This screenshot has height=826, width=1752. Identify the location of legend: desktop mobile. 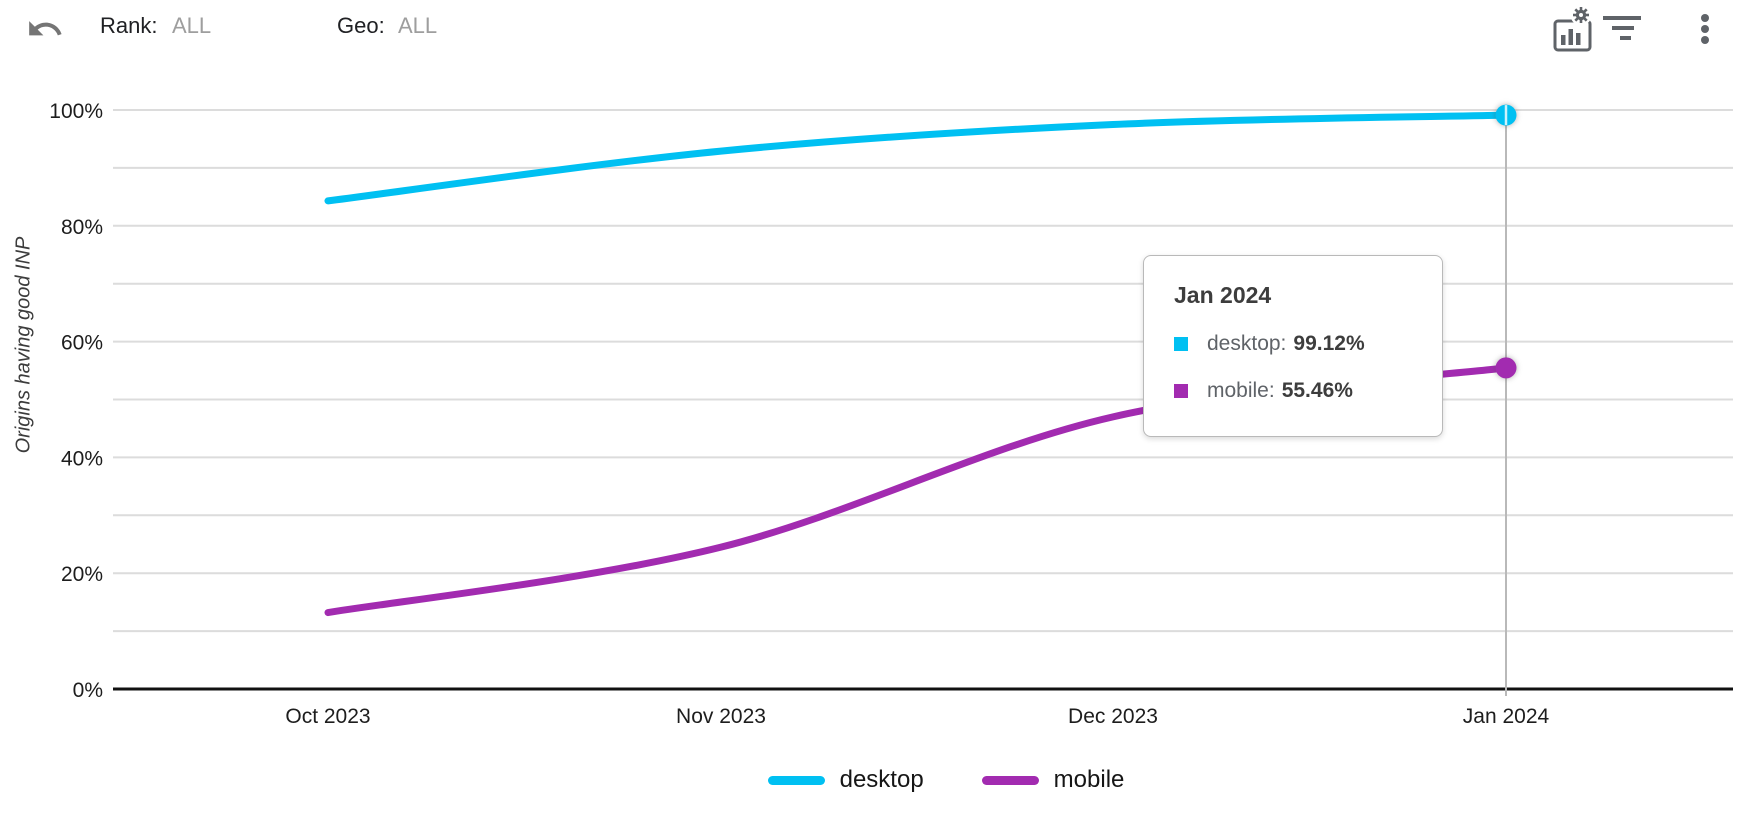
(876, 780).